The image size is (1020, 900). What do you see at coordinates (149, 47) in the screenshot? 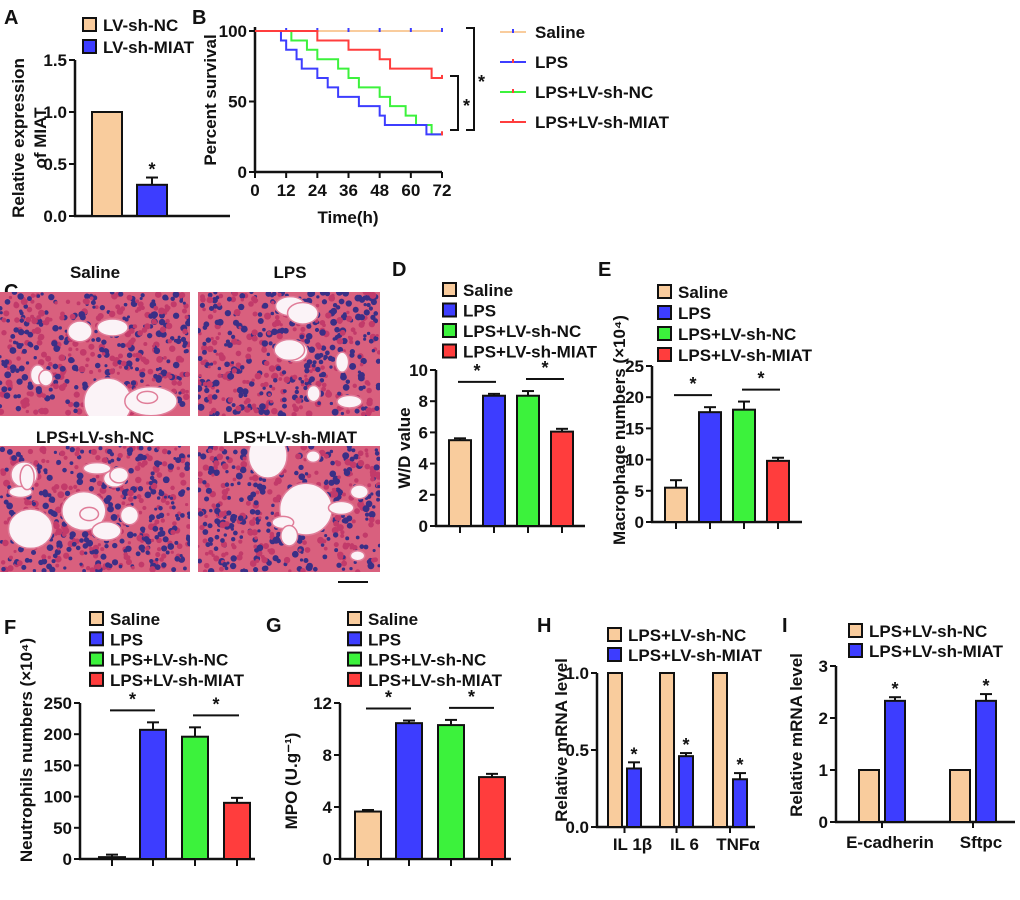
I see `legend-label: LV-sh-MIAT` at bounding box center [149, 47].